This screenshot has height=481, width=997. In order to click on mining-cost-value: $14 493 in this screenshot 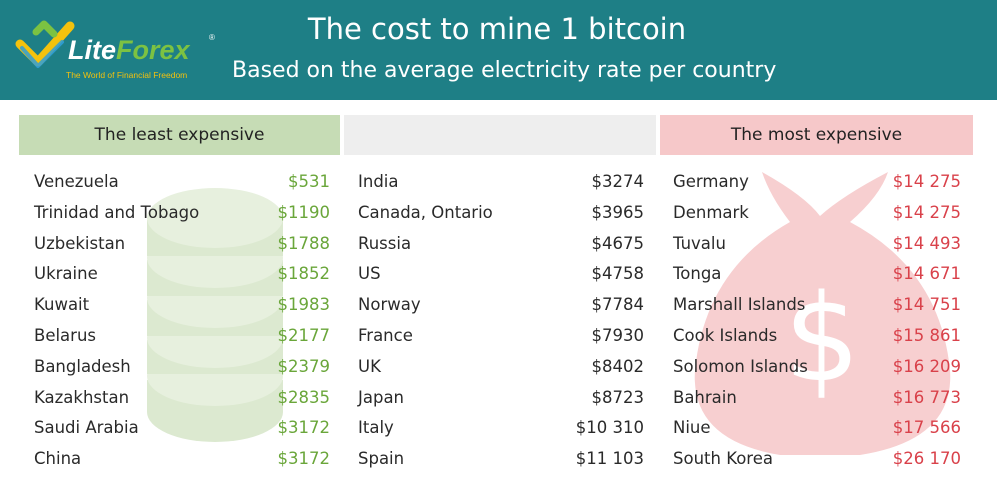, I will do `click(926, 243)`.